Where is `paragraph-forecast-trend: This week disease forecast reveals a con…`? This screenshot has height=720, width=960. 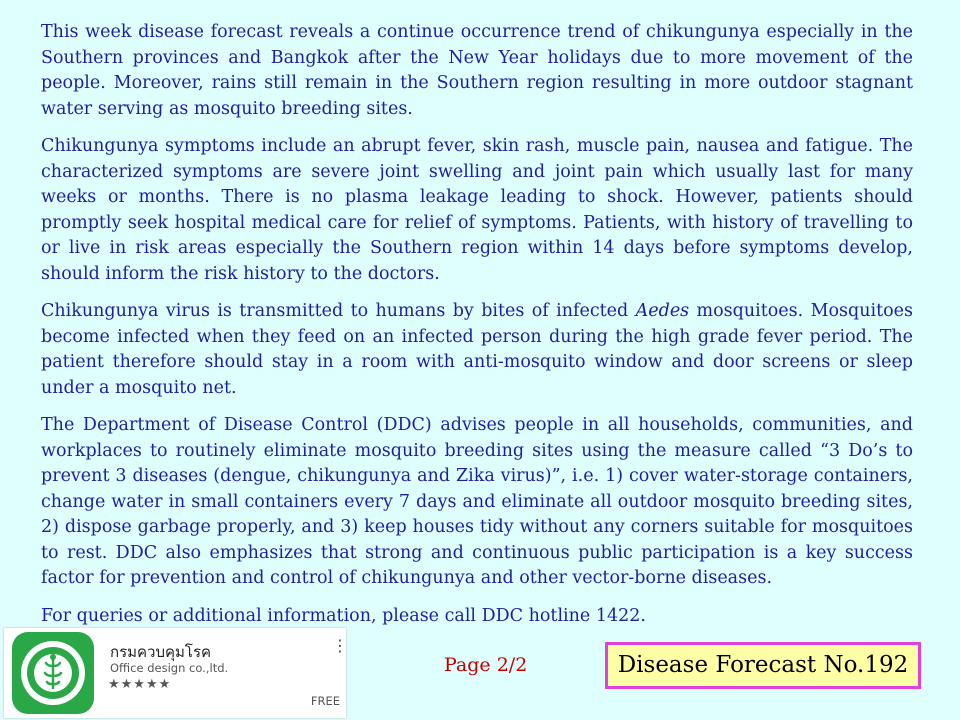 paragraph-forecast-trend: This week disease forecast reveals a con… is located at coordinates (477, 70).